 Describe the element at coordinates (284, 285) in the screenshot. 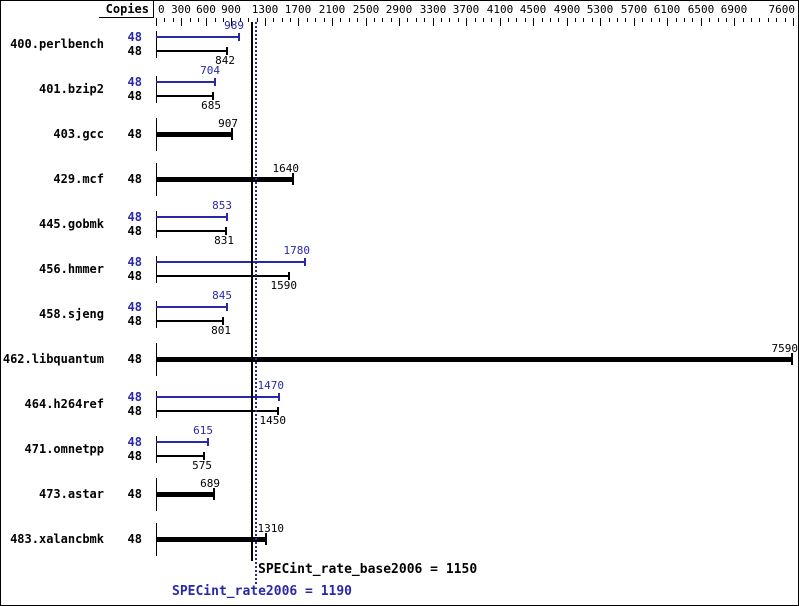

I see `base-value-label: 1590` at that location.